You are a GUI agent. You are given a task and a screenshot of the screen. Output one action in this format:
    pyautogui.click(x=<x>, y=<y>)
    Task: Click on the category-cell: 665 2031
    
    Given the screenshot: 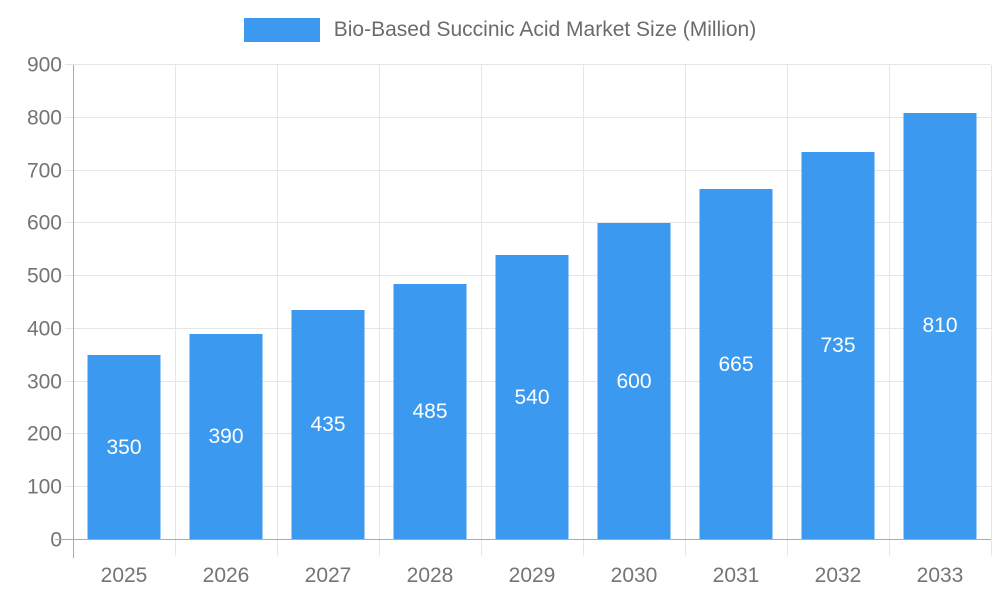 What is the action you would take?
    pyautogui.click(x=736, y=326)
    